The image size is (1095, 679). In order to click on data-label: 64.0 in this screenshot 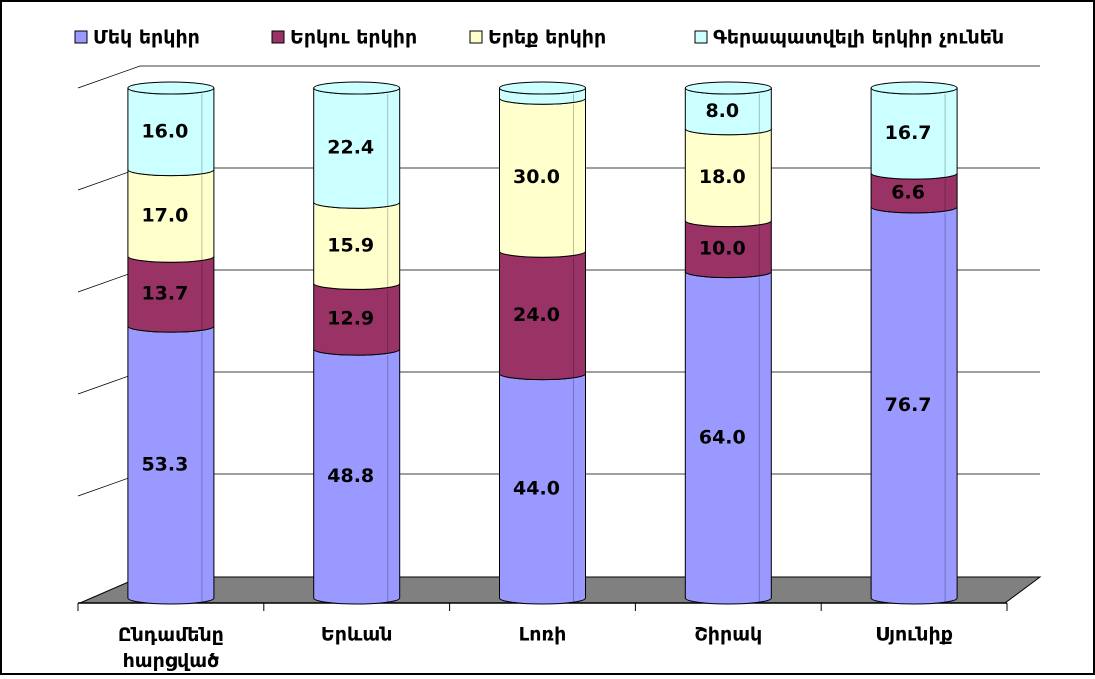, I will do `click(722, 437)`.